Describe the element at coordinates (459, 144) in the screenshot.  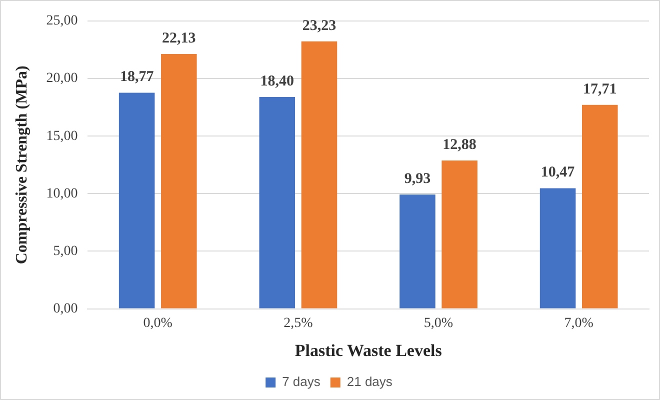
I see `data-label: 12,88` at that location.